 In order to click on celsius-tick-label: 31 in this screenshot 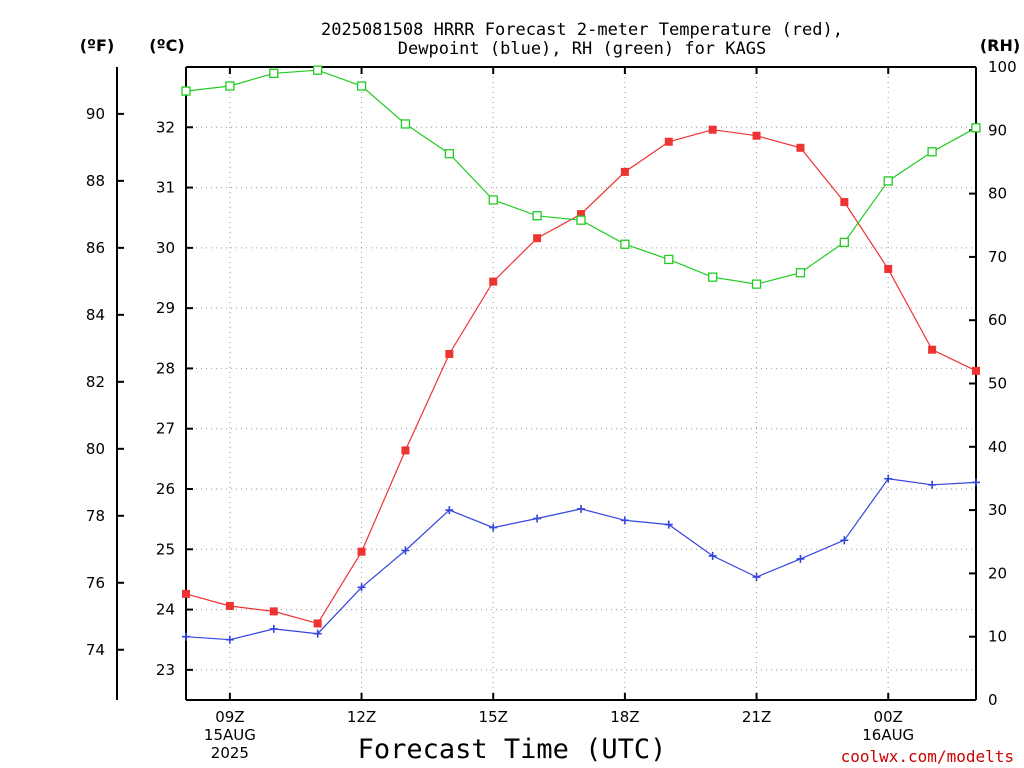, I will do `click(165, 188)`.